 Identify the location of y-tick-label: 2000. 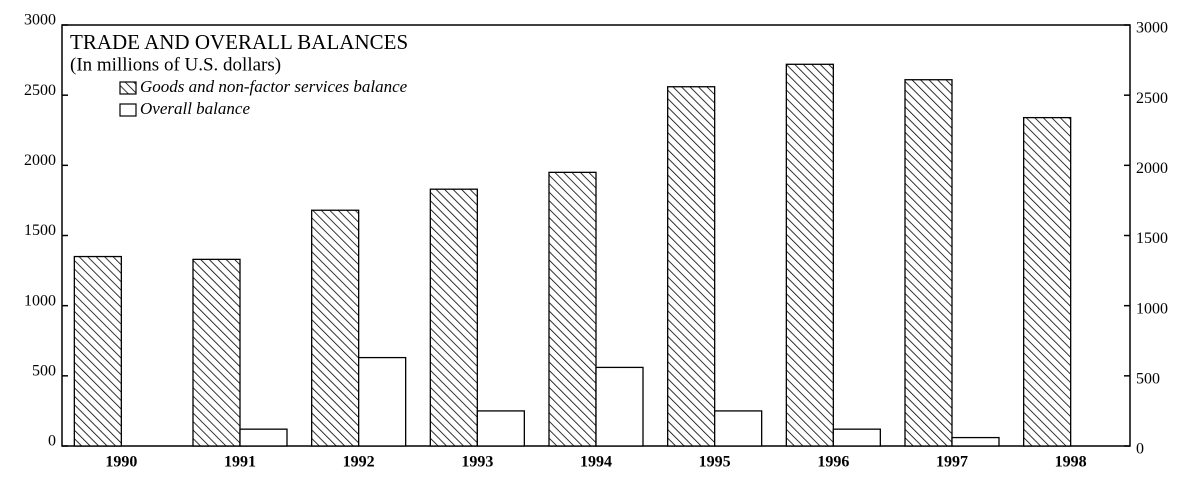
(40, 160).